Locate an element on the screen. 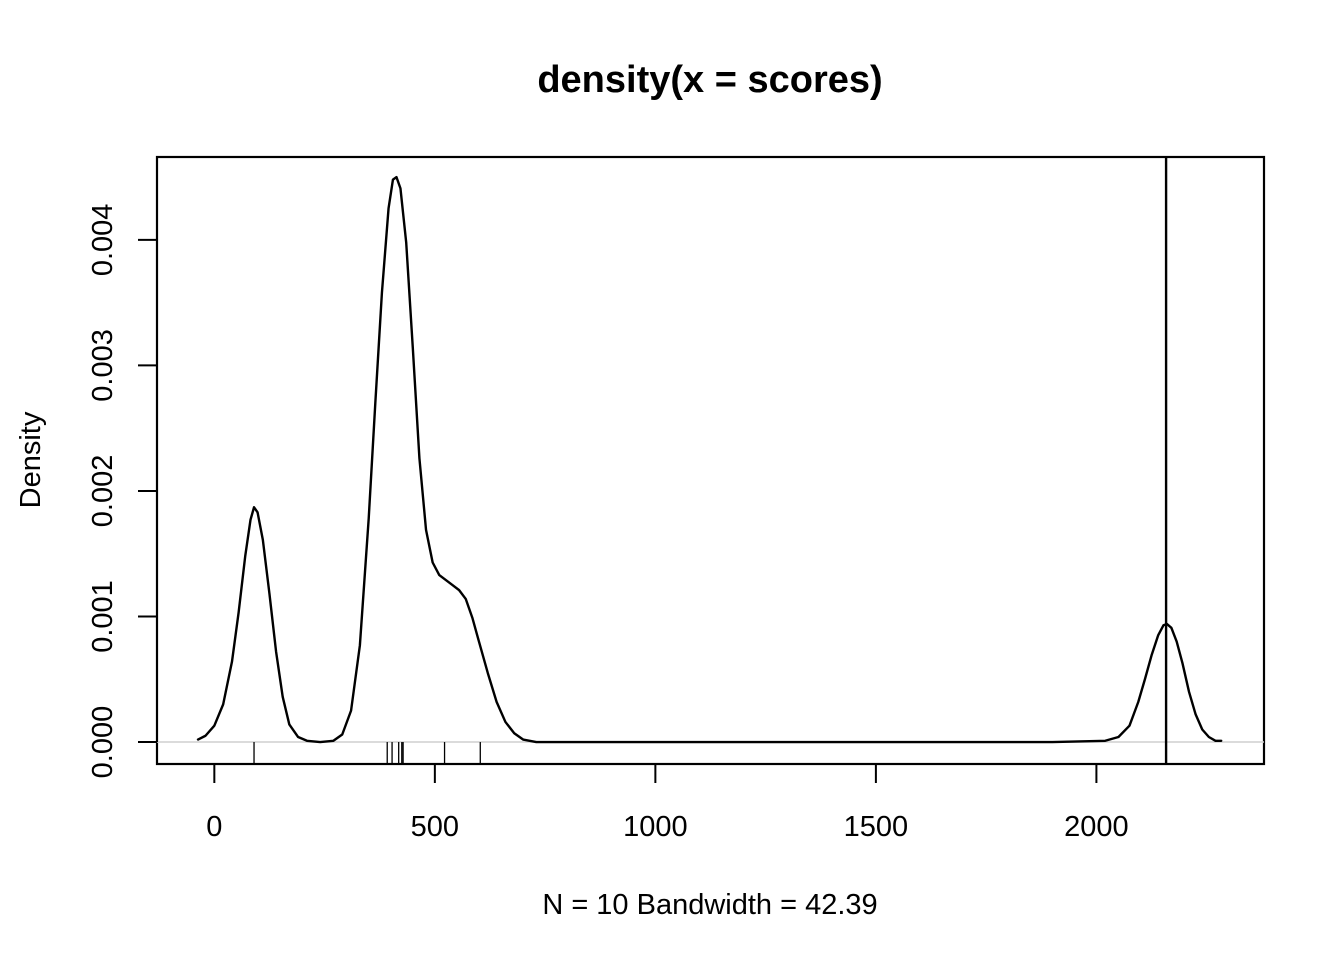 The image size is (1344, 960). x-axis-label: N = 10 Bandwidth = 42.39 is located at coordinates (709, 905).